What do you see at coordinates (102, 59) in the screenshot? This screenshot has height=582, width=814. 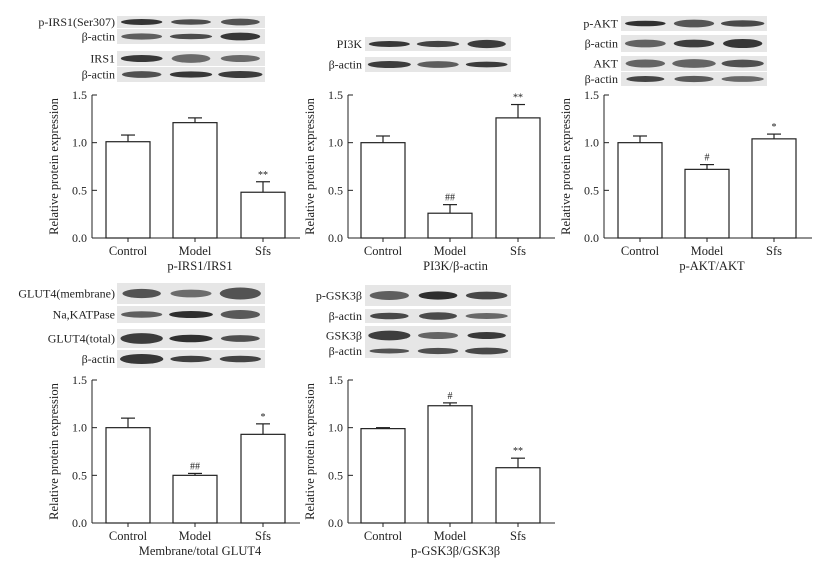 I see `blot-label: IRS1` at bounding box center [102, 59].